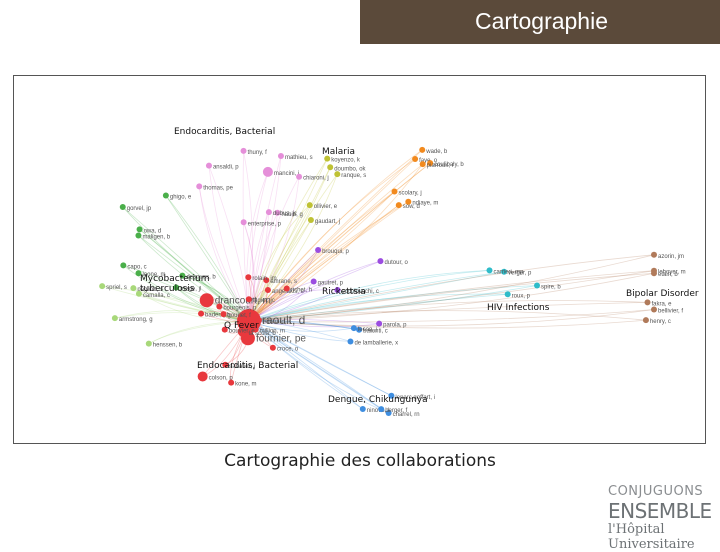 The image size is (720, 552). I want to click on author-label: azorin, jm, so click(671, 257).